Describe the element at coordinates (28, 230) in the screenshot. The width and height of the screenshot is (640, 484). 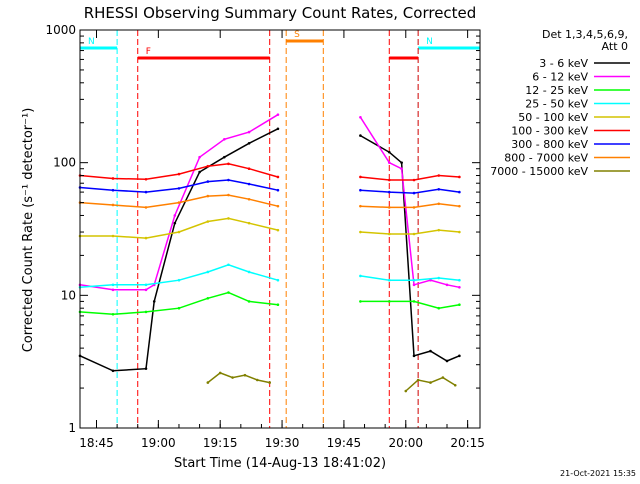
I see `y-axis-label: Corrected Count Rate (s⁻¹ detector⁻¹)` at that location.